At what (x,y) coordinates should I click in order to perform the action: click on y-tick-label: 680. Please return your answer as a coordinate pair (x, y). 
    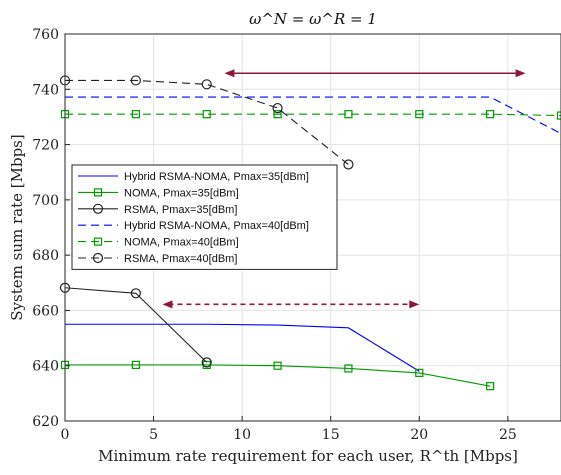
    Looking at the image, I should click on (45, 256).